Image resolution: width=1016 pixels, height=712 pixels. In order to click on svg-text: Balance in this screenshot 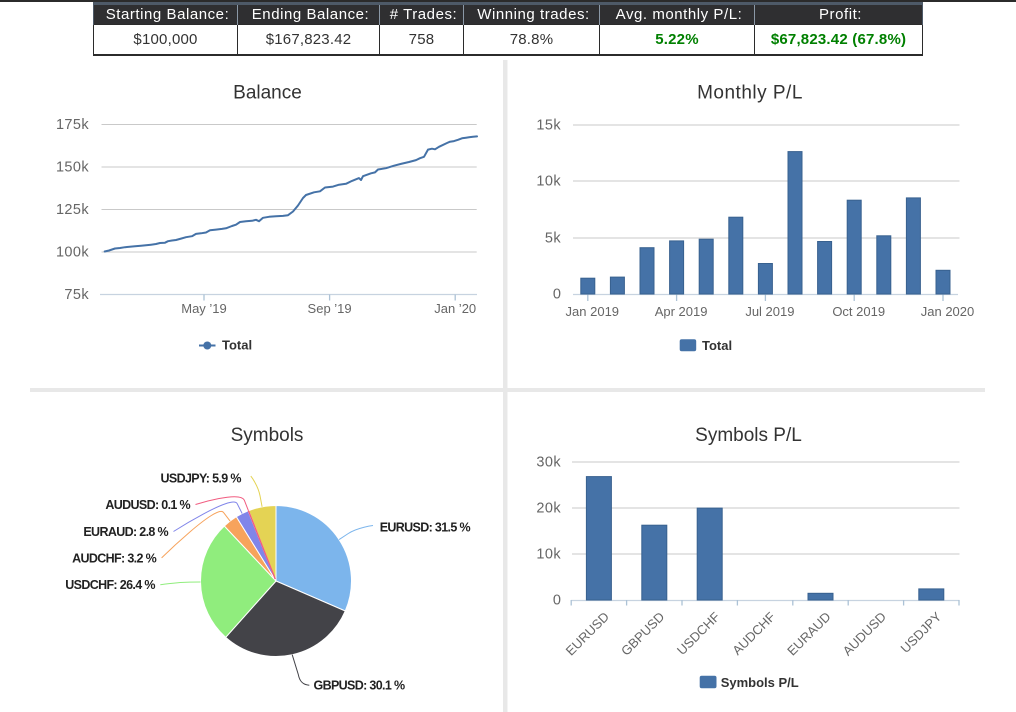, I will do `click(267, 93)`.